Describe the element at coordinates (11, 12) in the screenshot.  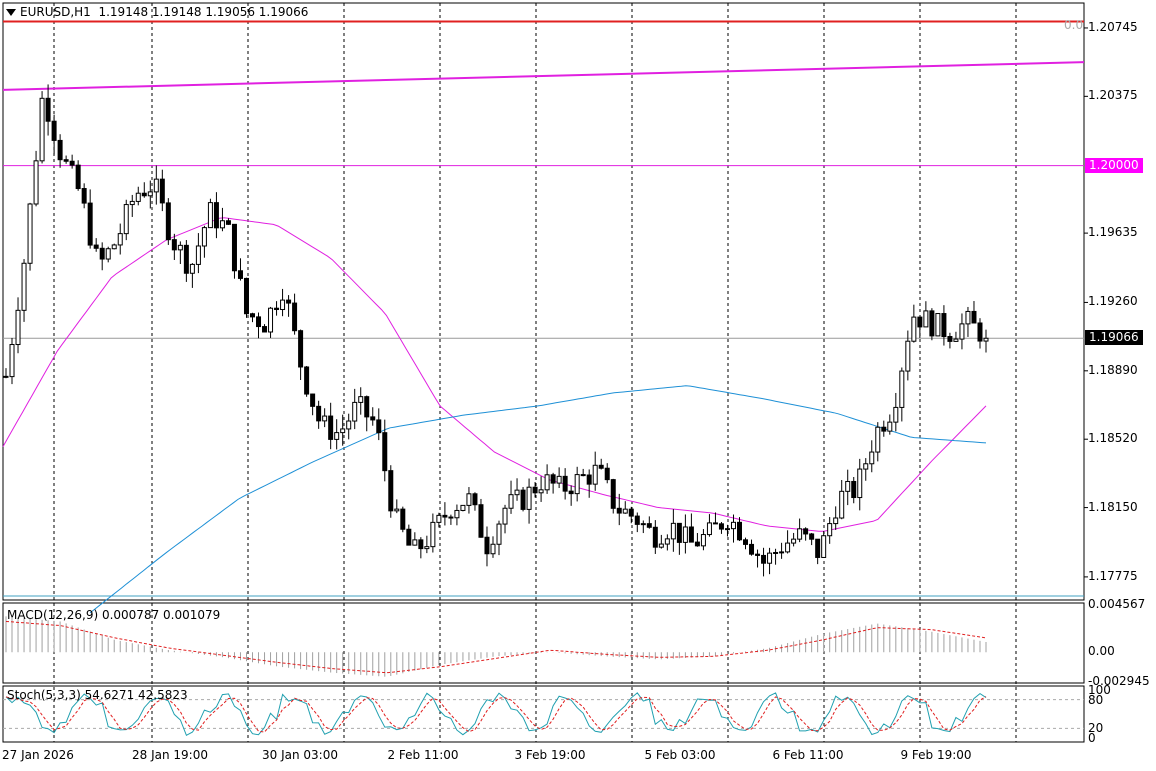
I see `dropdown-triangle-icon` at that location.